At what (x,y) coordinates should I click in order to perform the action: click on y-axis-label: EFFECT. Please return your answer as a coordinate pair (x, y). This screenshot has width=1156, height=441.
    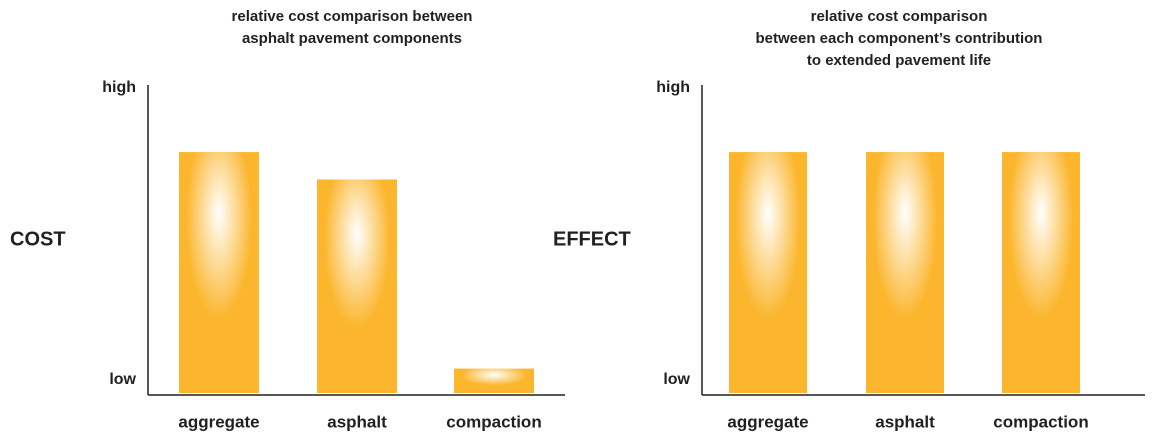
    Looking at the image, I should click on (592, 239).